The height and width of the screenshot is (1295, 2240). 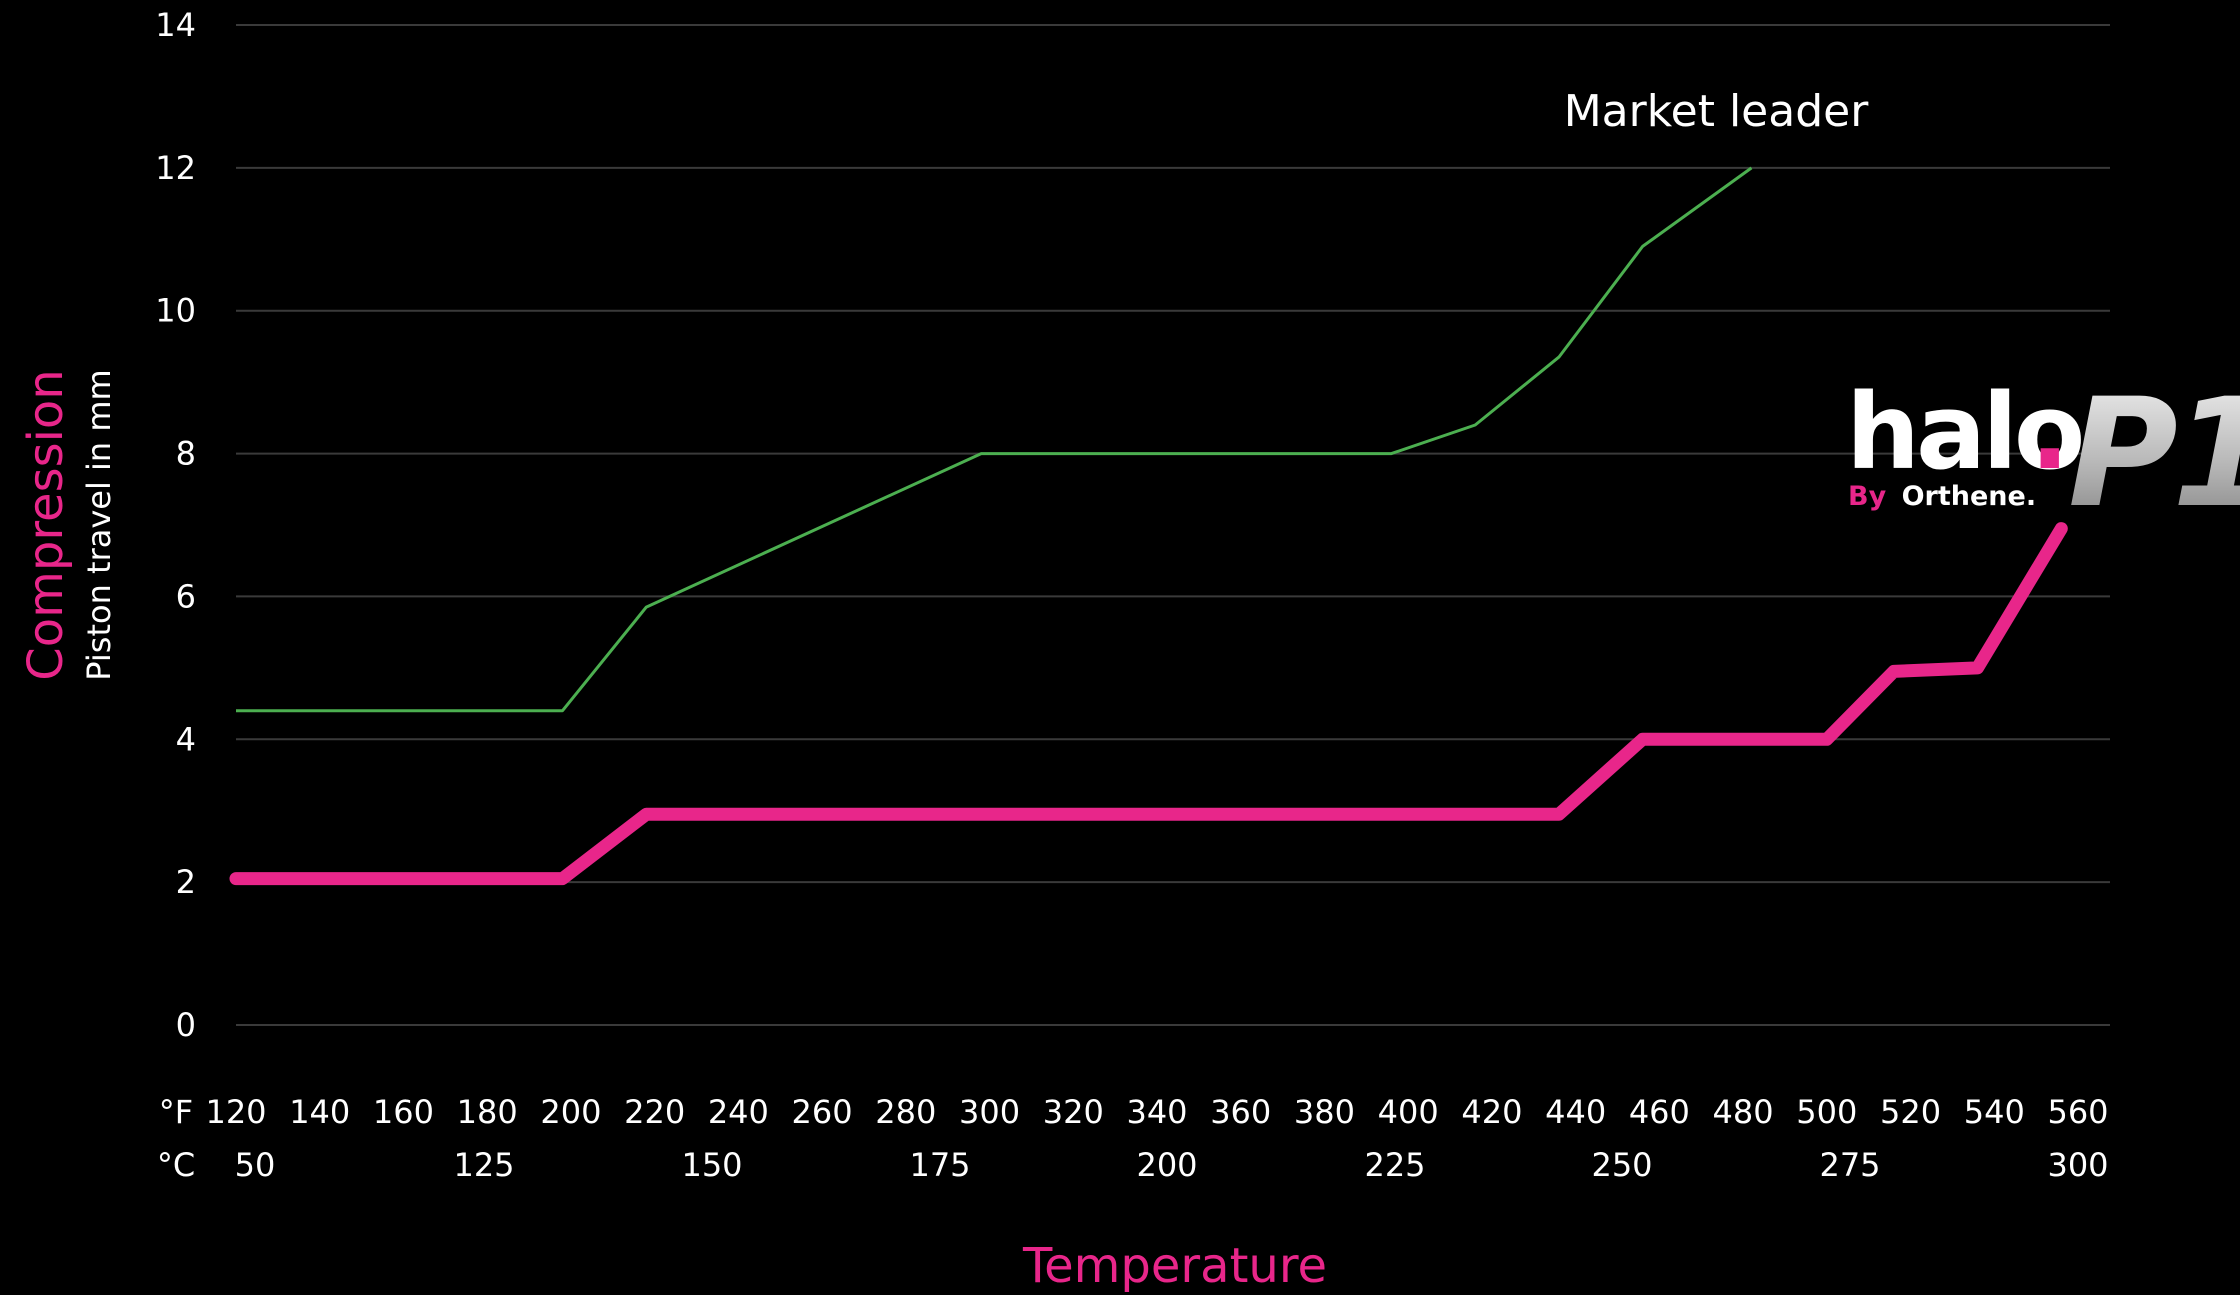 I want to click on x-tick-label-f: 260, so click(x=822, y=1112).